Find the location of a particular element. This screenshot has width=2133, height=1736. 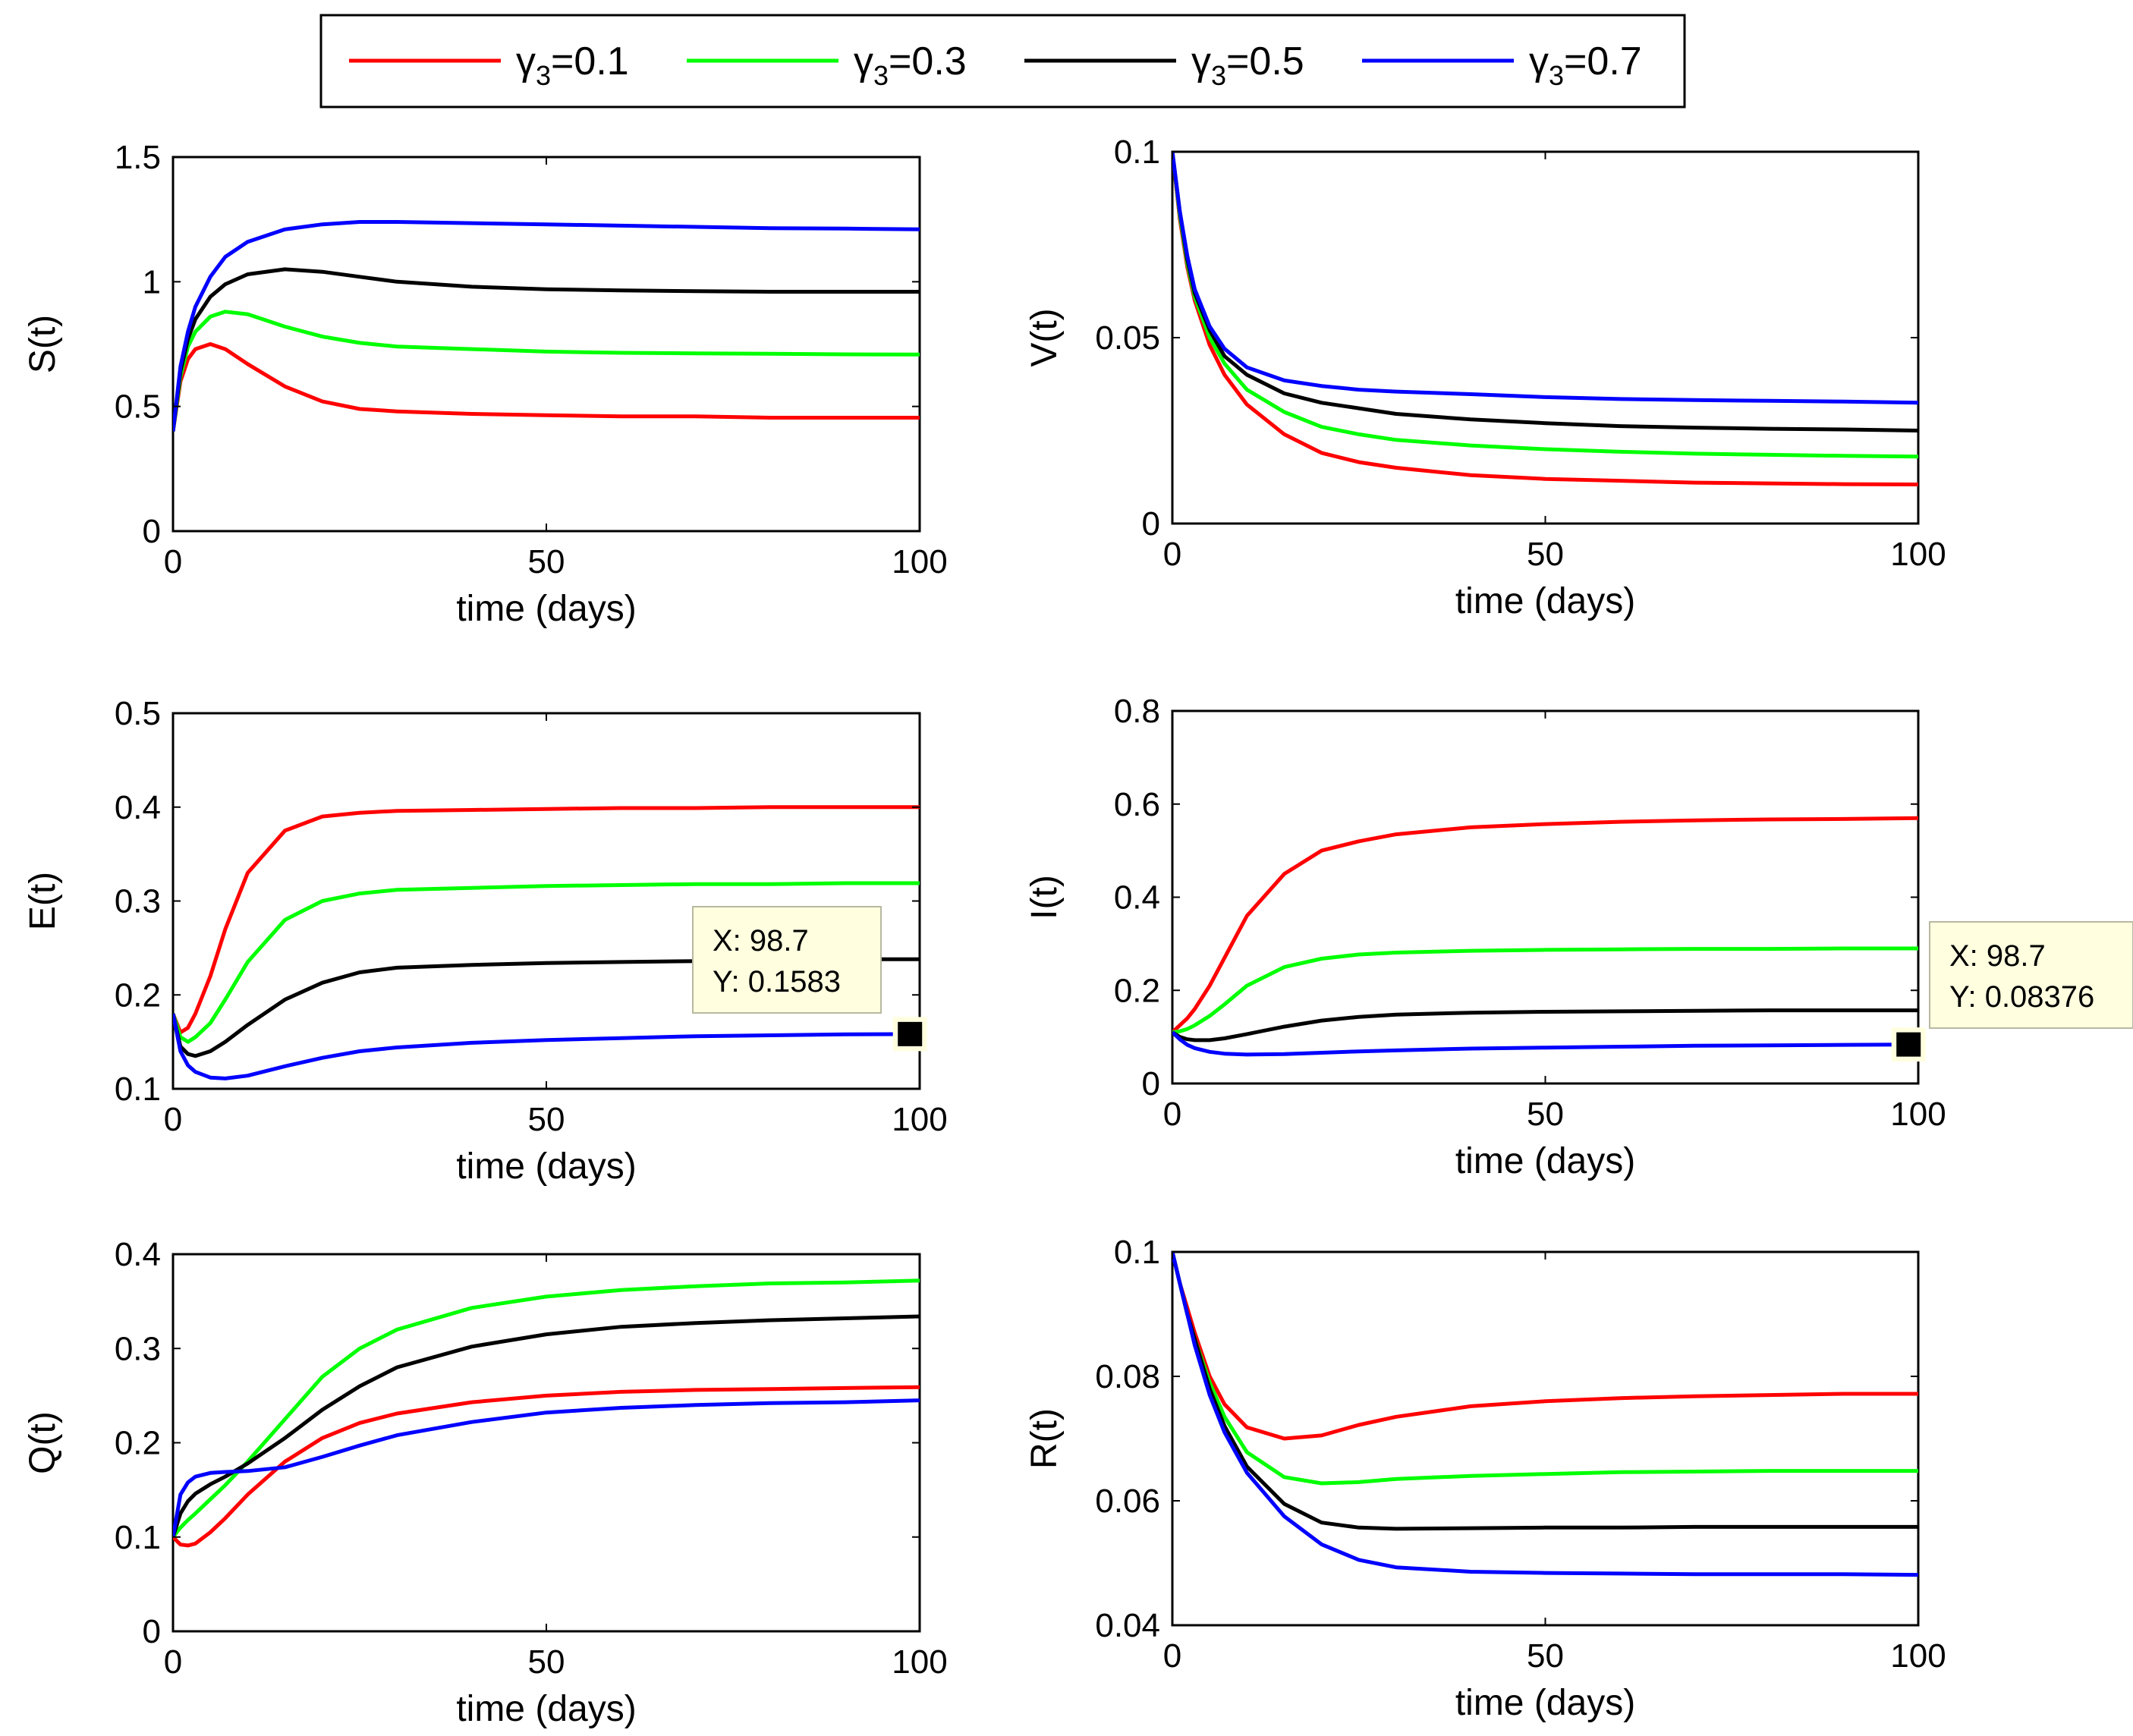

y-axis-label: E(t) is located at coordinates (43, 901).